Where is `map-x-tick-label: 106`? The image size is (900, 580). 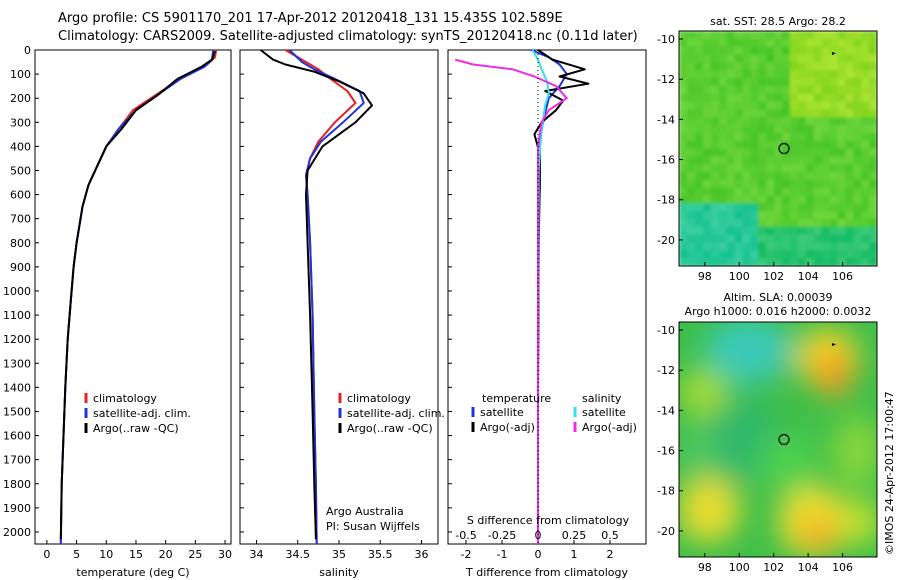 map-x-tick-label: 106 is located at coordinates (842, 276).